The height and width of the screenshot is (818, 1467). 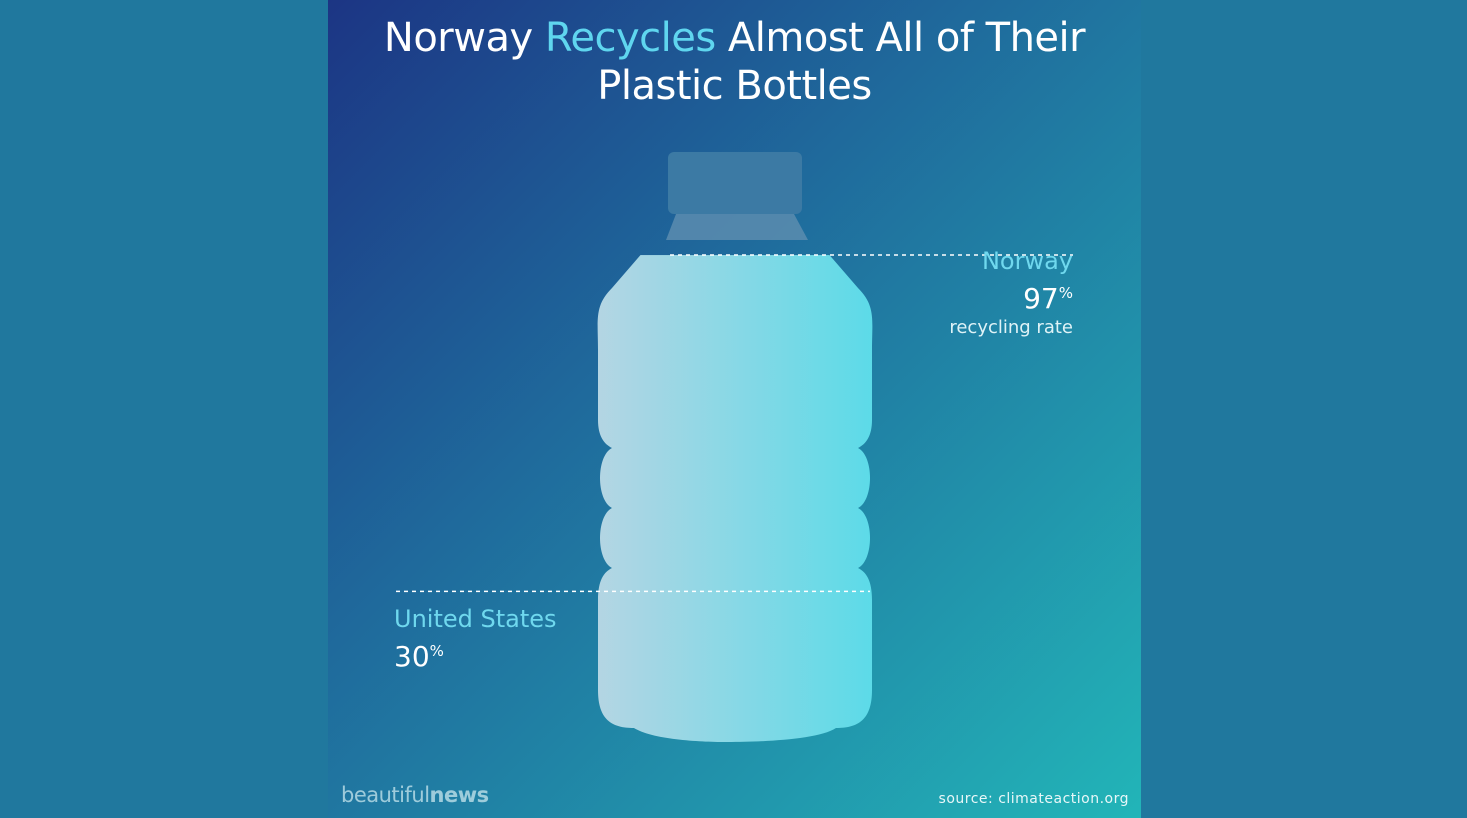 What do you see at coordinates (1048, 298) in the screenshot?
I see `data-label-norway: 97%` at bounding box center [1048, 298].